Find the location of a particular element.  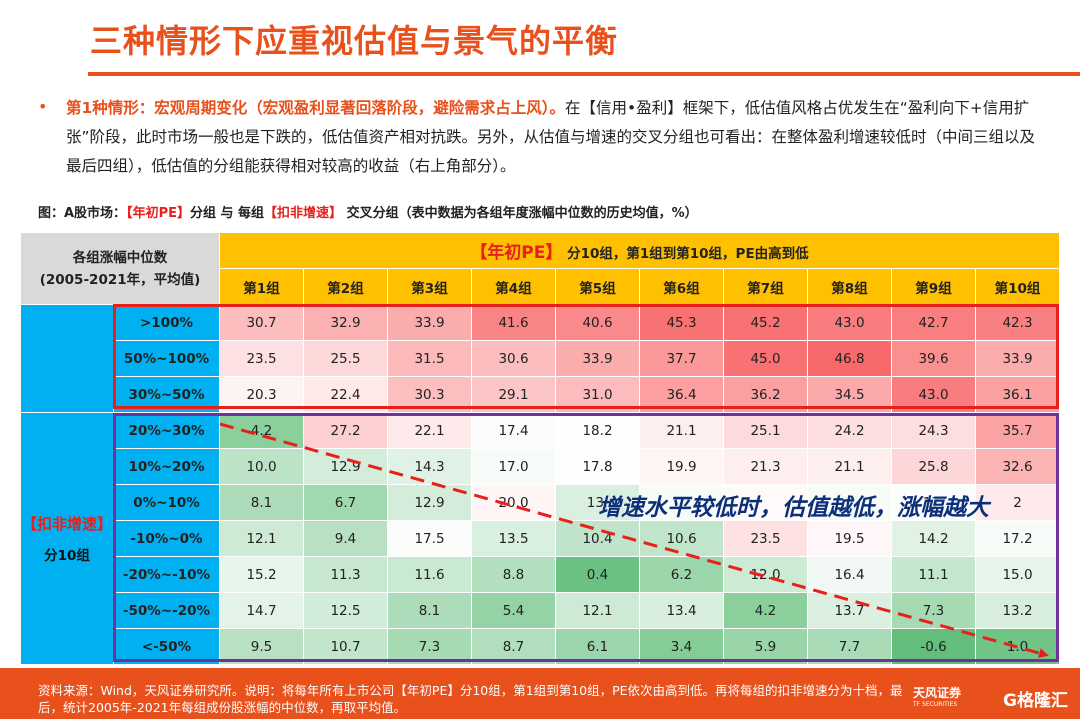

tf-securities-logo: 天风证券 TF SECURITIES is located at coordinates (937, 696).